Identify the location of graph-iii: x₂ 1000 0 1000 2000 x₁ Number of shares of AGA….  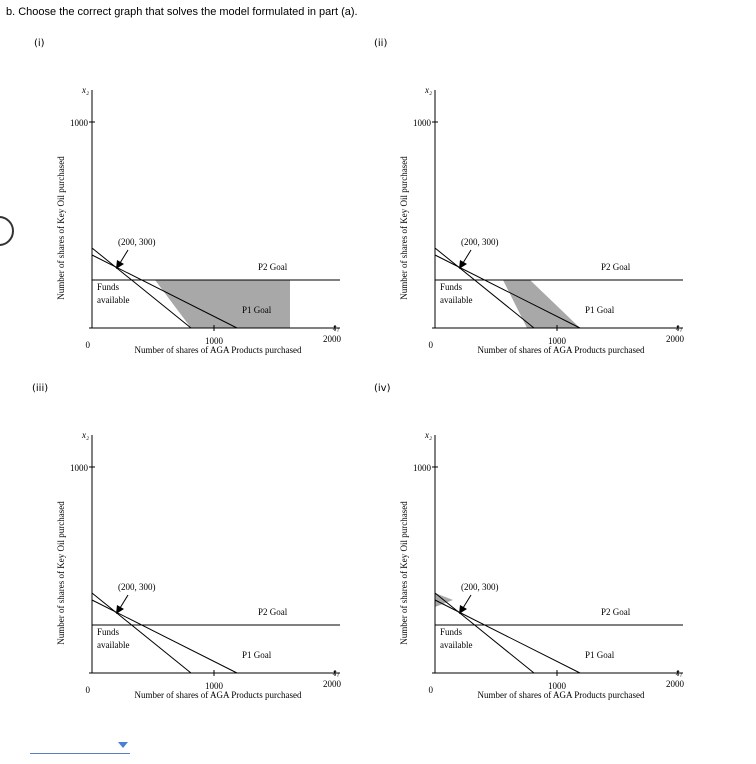
(199, 565).